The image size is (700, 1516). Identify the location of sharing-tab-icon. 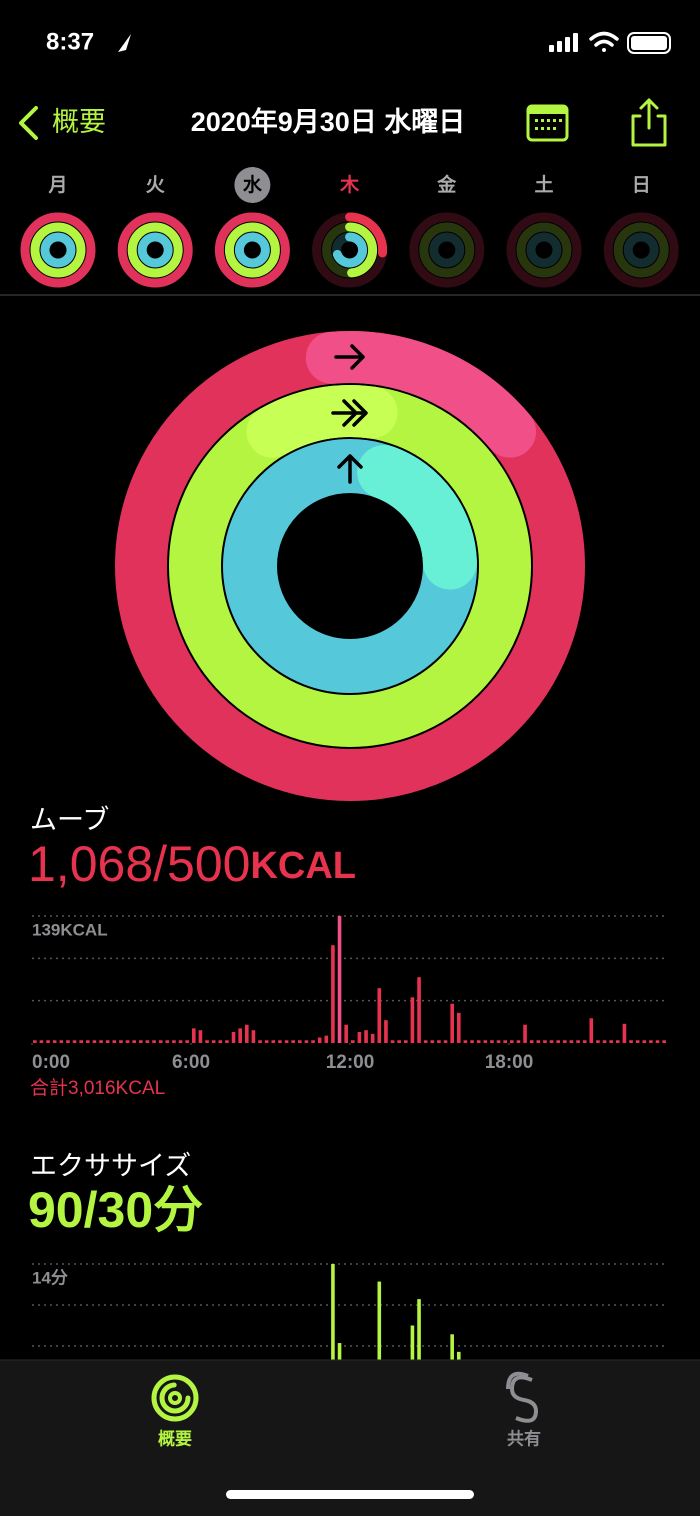
(522, 1397).